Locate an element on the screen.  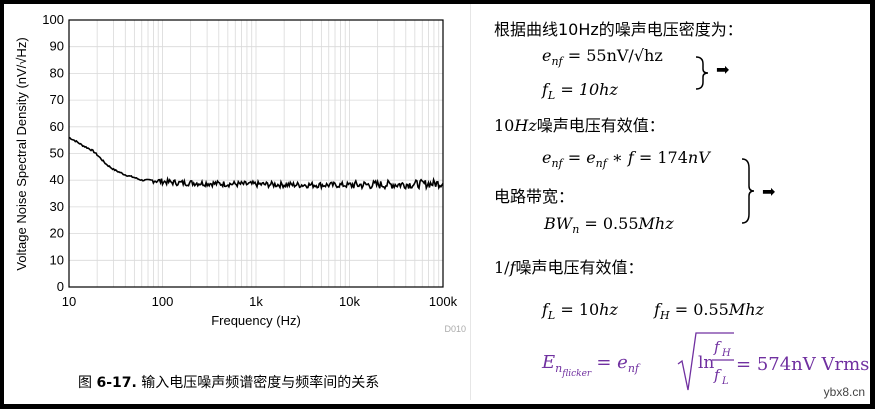
x-tick-label: 1k is located at coordinates (256, 301).